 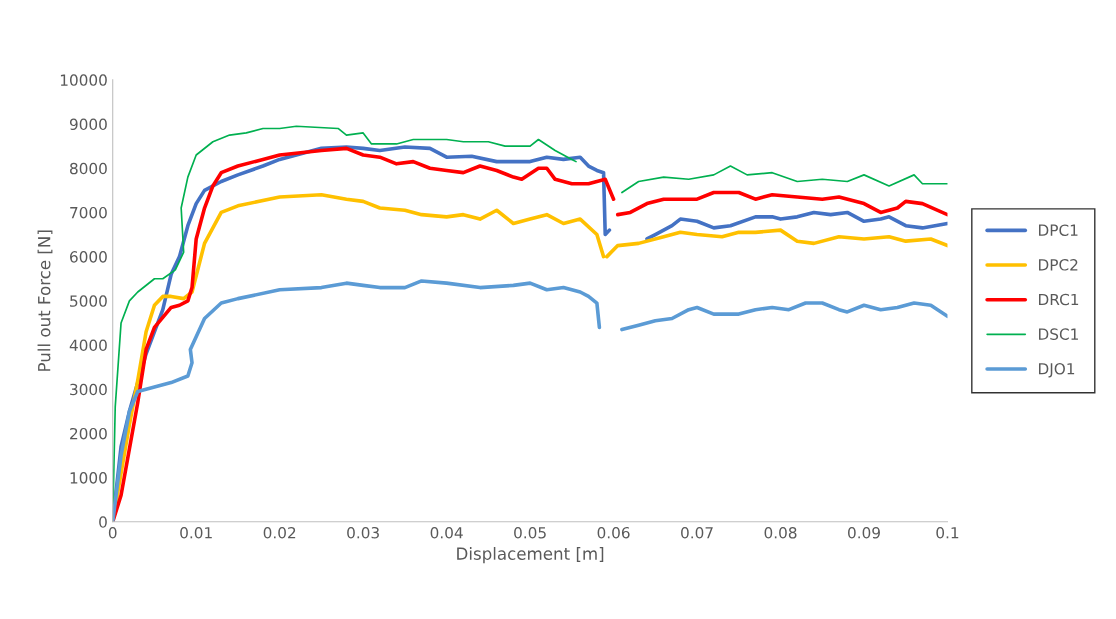 I want to click on x-tick-label: 0.03, so click(x=363, y=532).